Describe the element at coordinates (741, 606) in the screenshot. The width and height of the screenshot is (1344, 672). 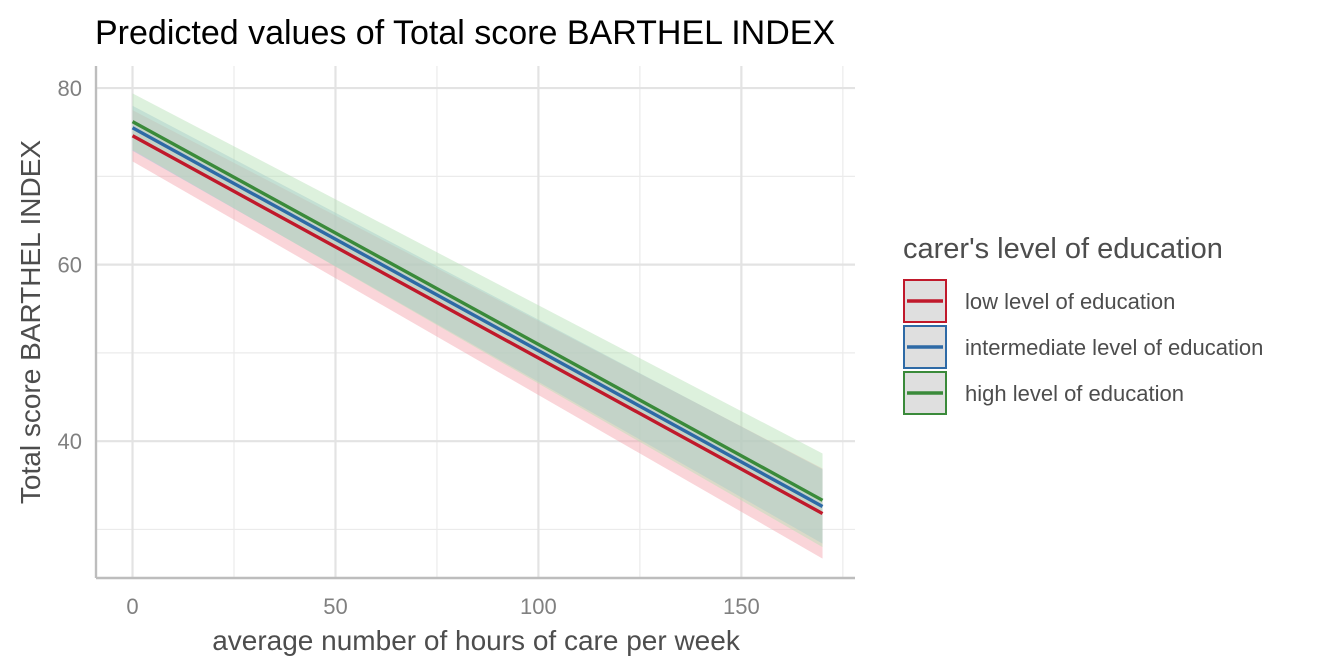
I see `x-tick-label-3: 150` at that location.